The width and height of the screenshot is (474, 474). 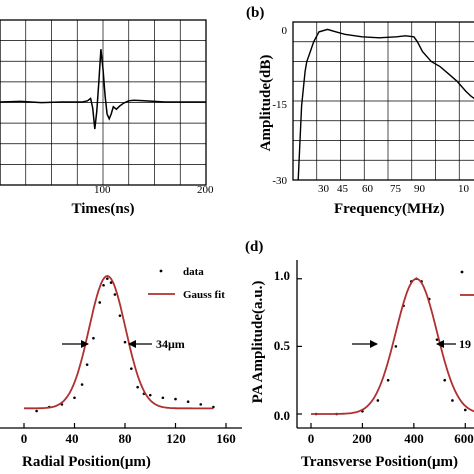 What do you see at coordinates (193, 272) in the screenshot?
I see `panel-c-legend-data: data` at bounding box center [193, 272].